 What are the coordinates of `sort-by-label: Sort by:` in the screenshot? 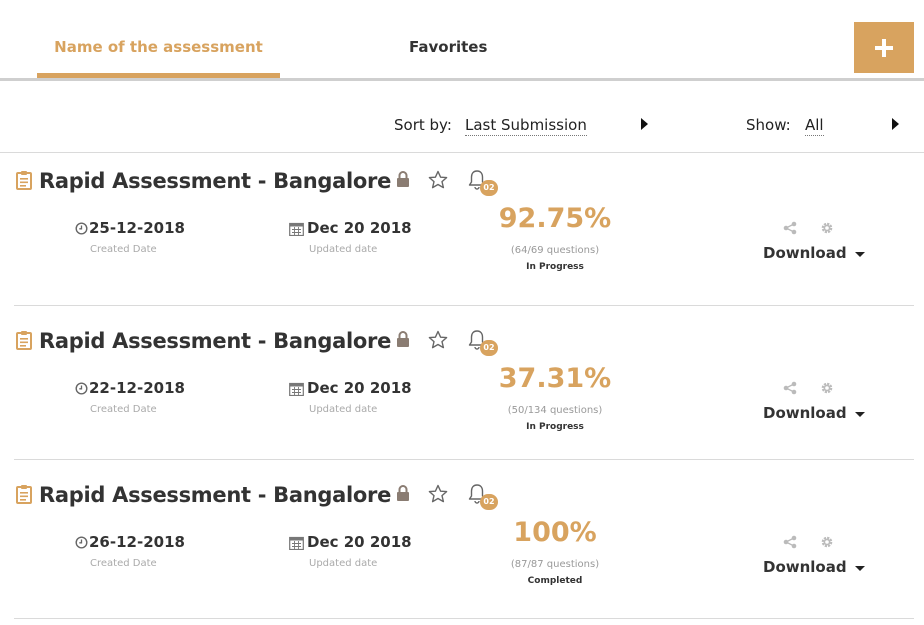 It's located at (423, 125).